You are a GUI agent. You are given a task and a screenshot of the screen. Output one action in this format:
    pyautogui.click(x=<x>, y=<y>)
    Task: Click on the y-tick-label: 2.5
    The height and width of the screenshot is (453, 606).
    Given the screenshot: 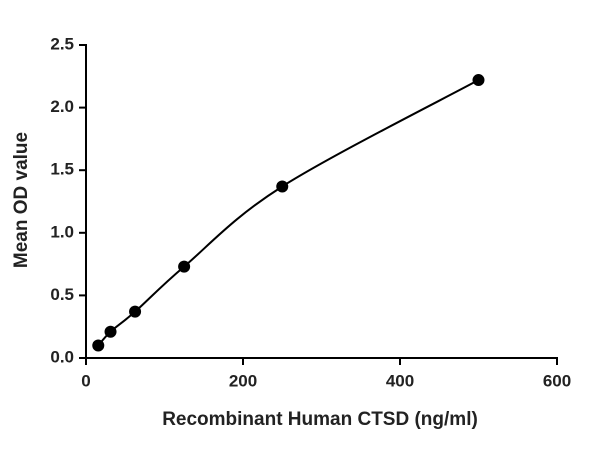 What is the action you would take?
    pyautogui.click(x=62, y=43)
    